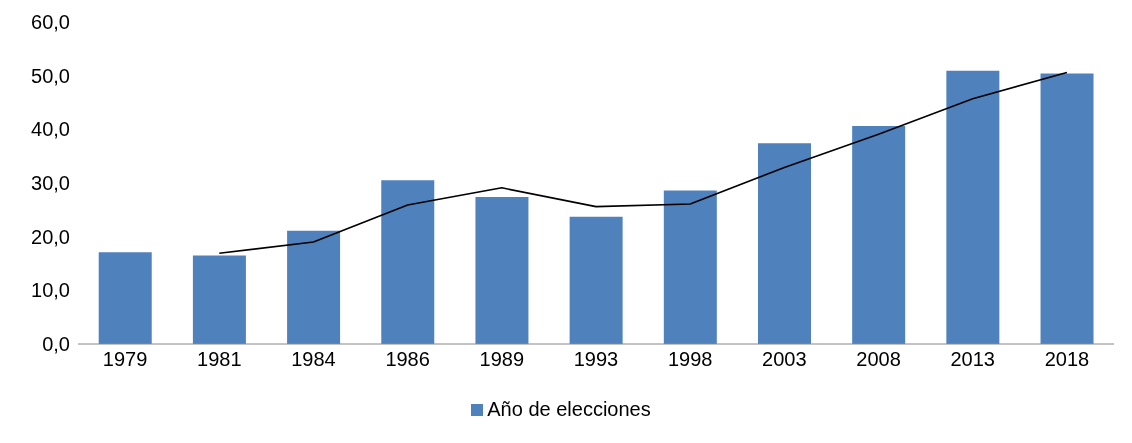 The height and width of the screenshot is (443, 1132). What do you see at coordinates (50, 236) in the screenshot?
I see `y-tick-label: 20,0` at bounding box center [50, 236].